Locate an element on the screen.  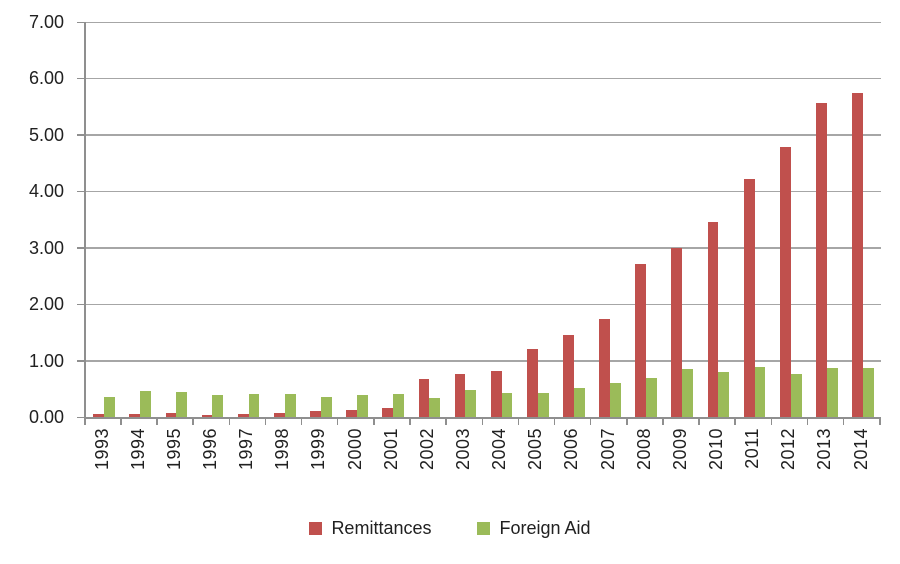
bar-remittances-2012 is located at coordinates (785, 281).